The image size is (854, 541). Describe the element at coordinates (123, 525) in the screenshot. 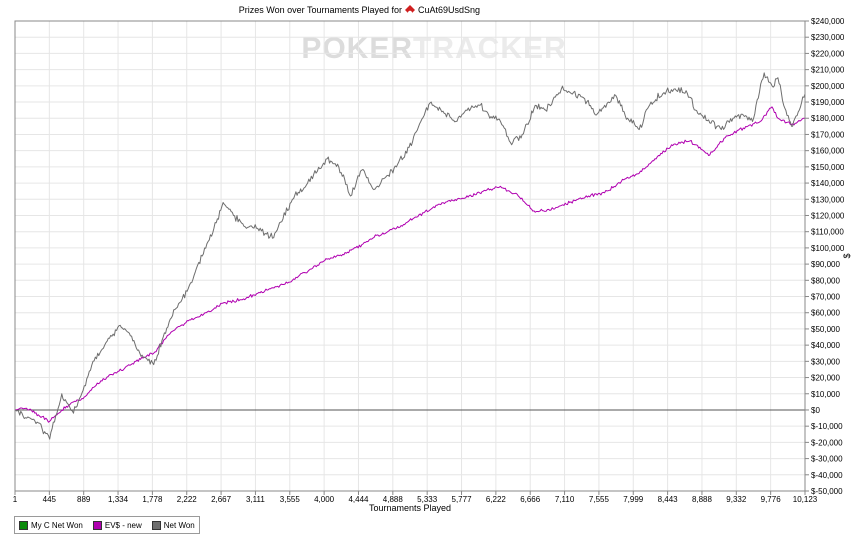

I see `legend-label: EV$ - new` at that location.